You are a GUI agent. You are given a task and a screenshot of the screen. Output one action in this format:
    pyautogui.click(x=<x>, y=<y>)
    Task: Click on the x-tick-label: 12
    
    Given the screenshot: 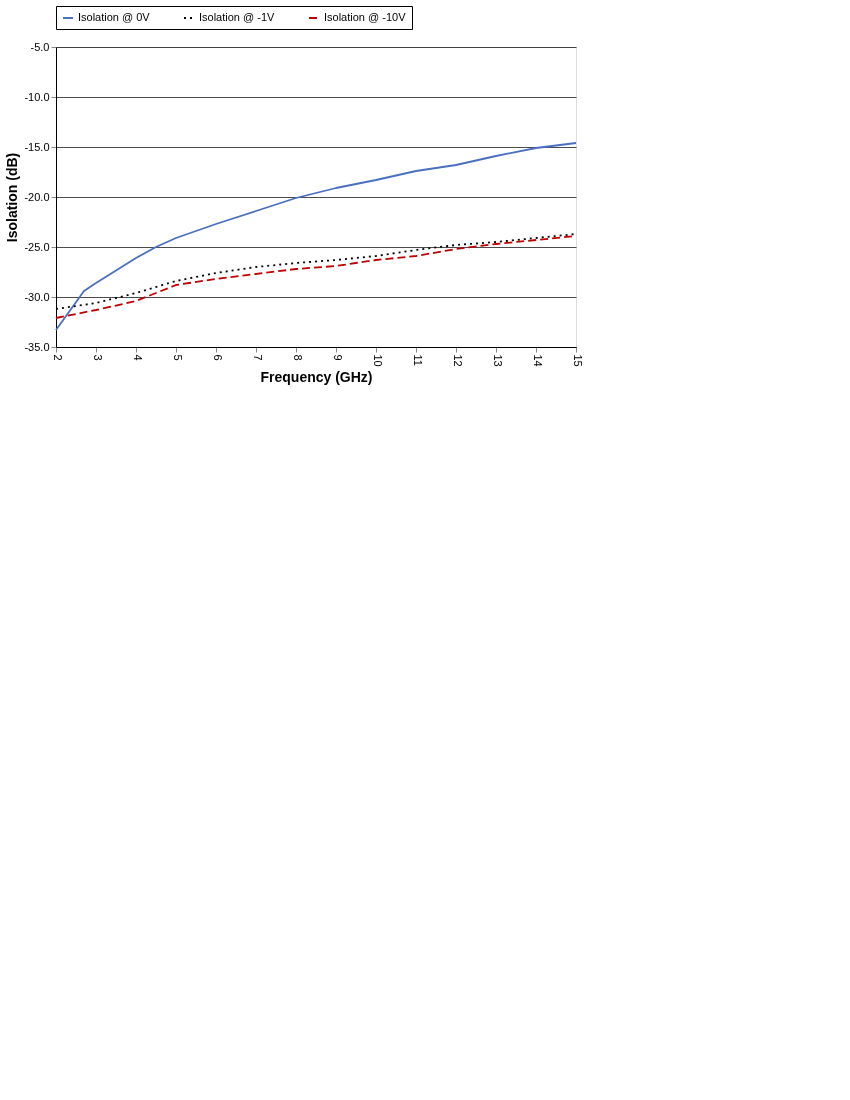 What is the action you would take?
    pyautogui.click(x=457, y=360)
    